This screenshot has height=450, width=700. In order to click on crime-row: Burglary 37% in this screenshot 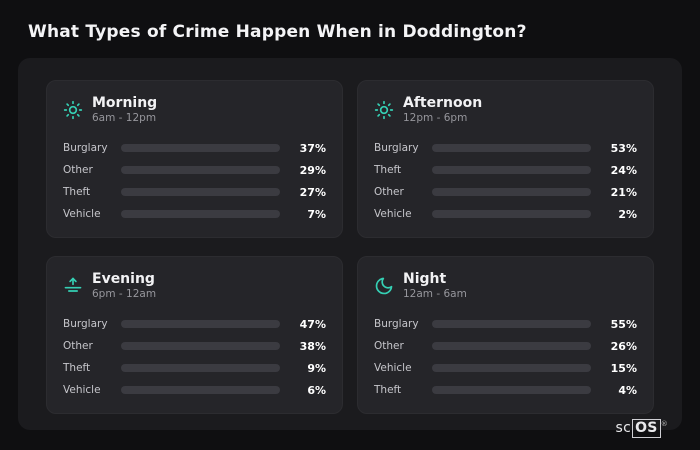, I will do `click(194, 148)`.